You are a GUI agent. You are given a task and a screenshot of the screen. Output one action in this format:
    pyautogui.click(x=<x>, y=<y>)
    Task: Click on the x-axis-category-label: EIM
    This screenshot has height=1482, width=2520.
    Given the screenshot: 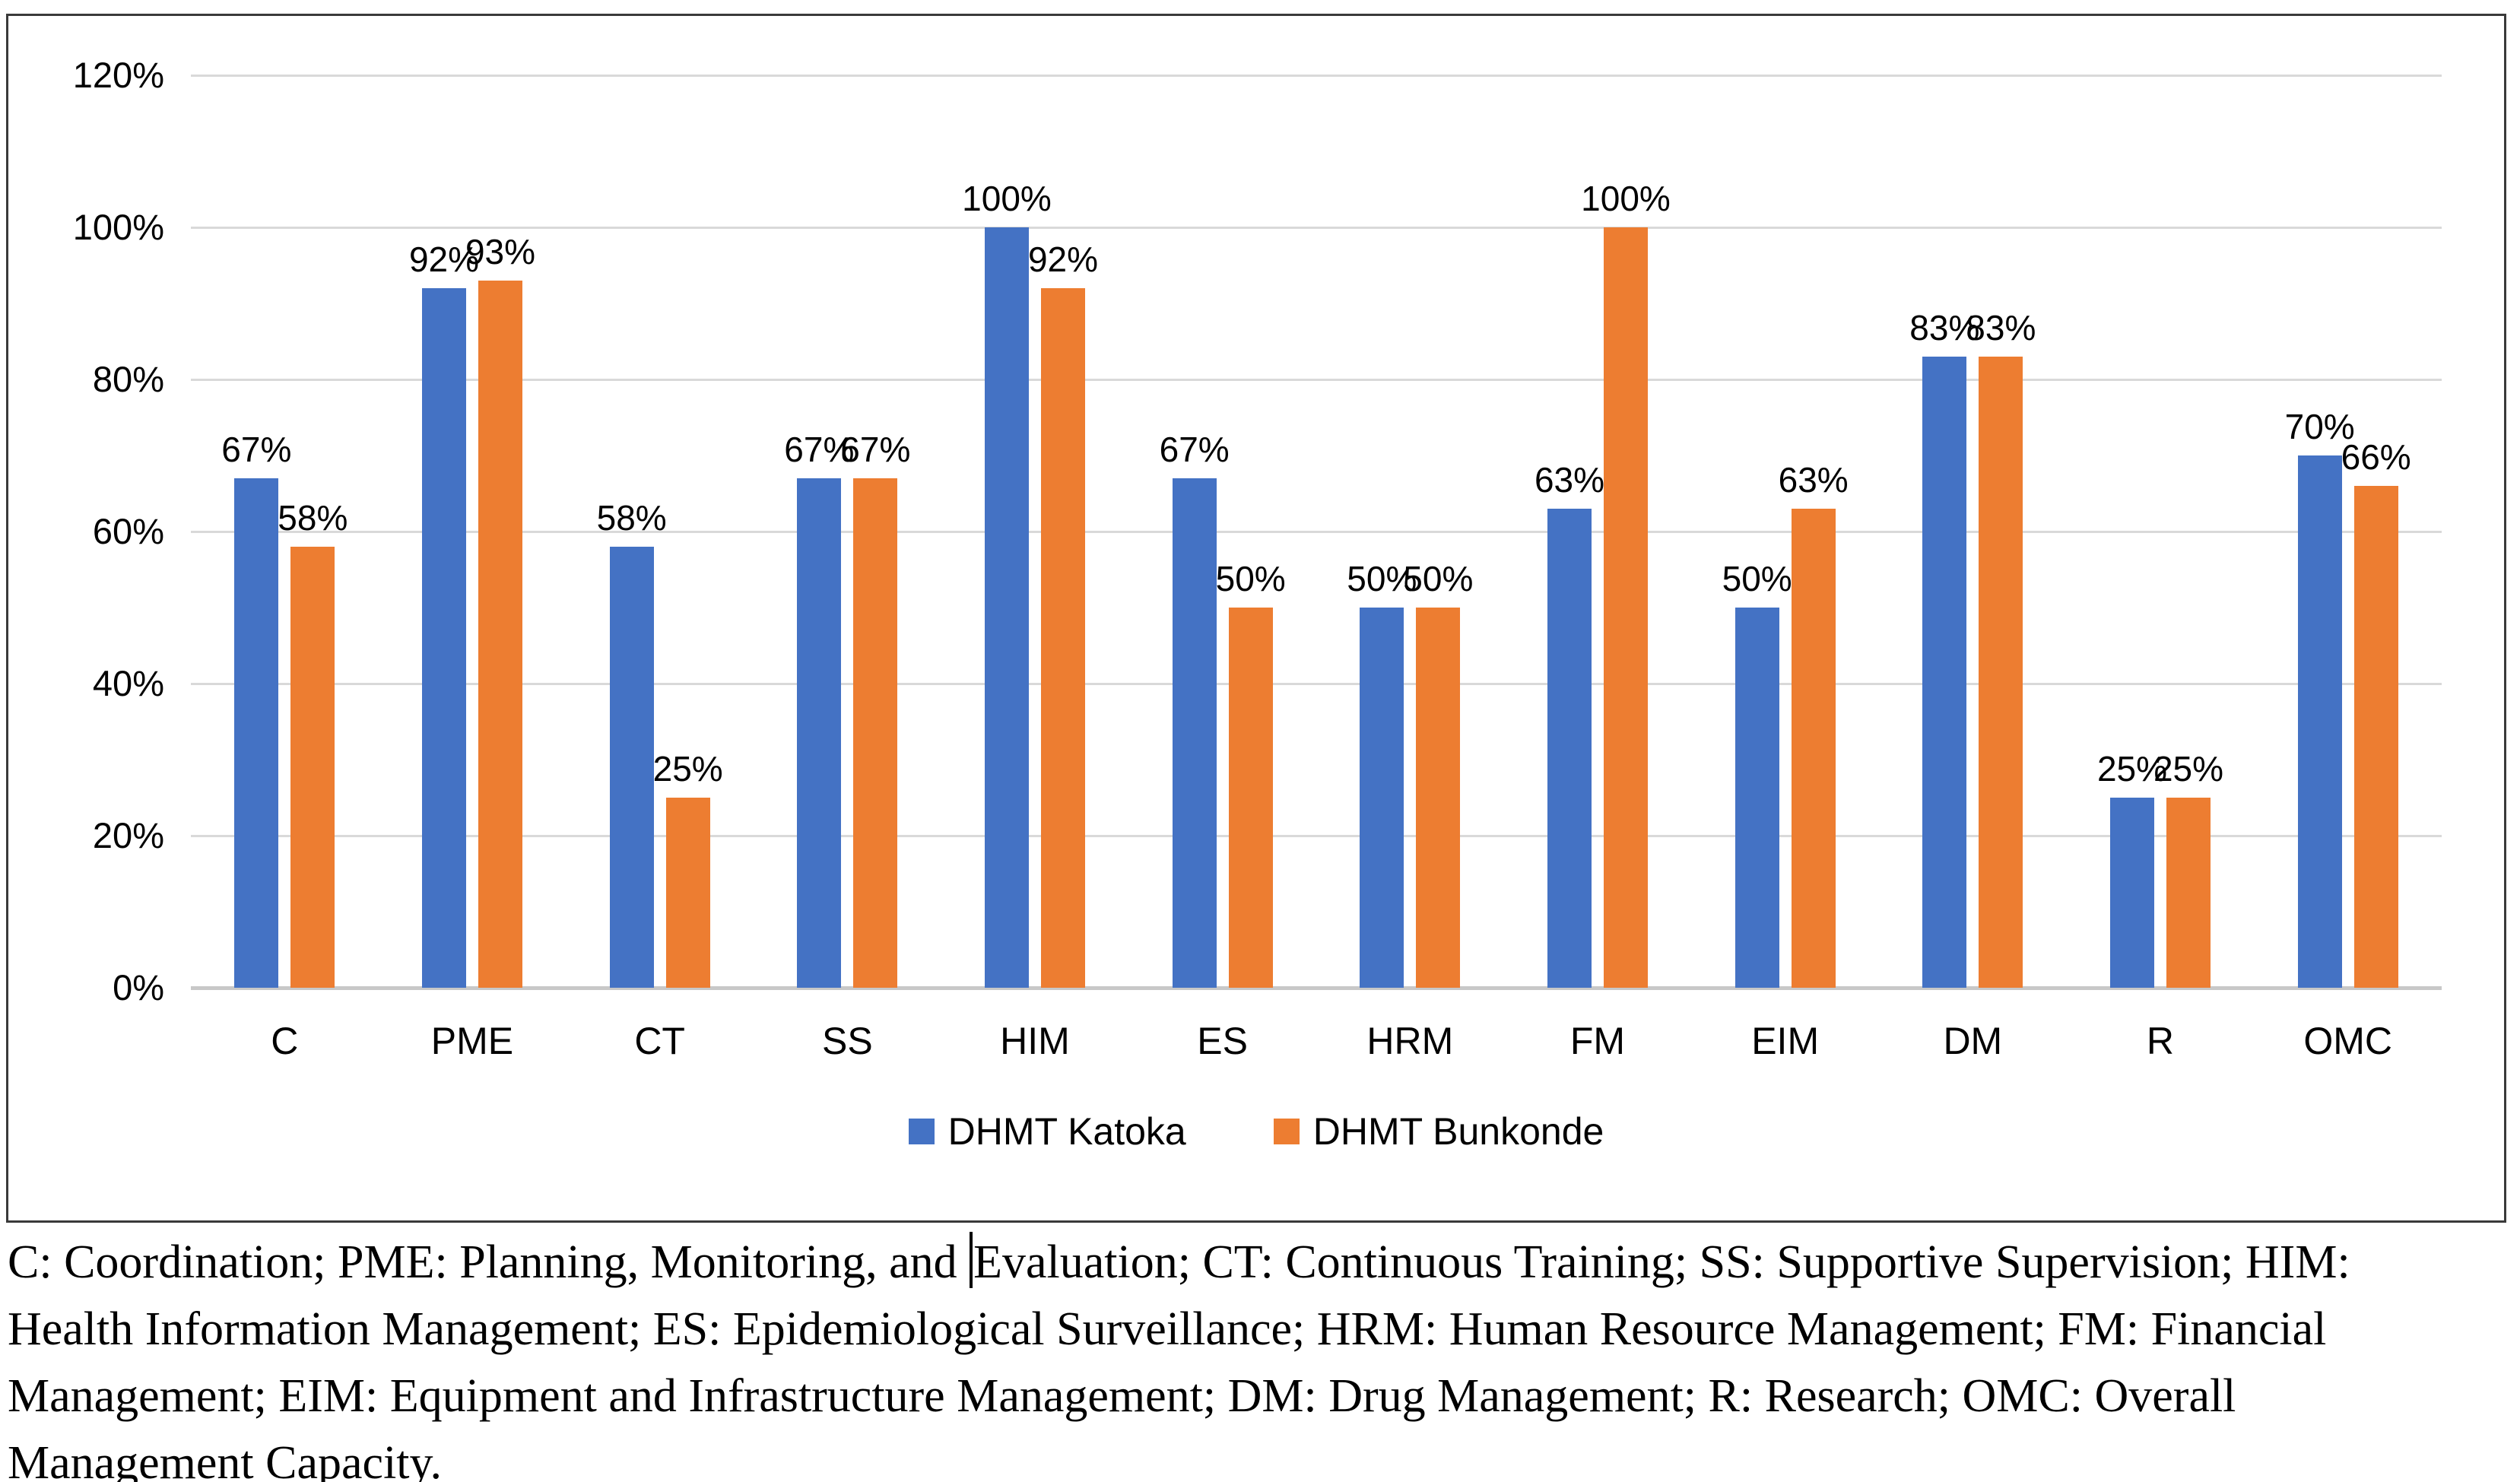 What is the action you would take?
    pyautogui.click(x=1785, y=1041)
    